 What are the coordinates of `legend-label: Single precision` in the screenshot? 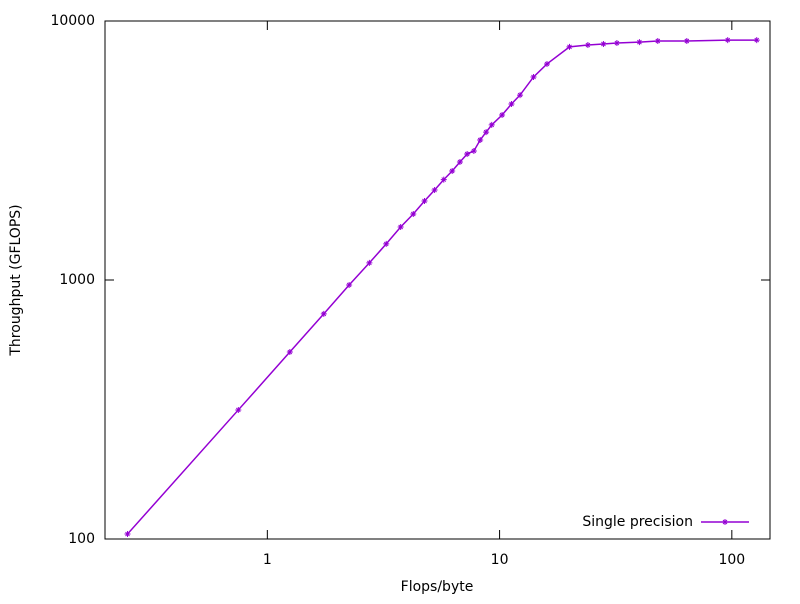 It's located at (637, 522).